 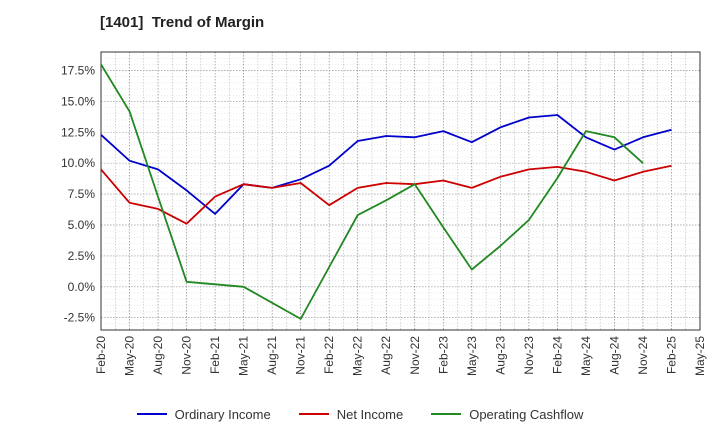 What do you see at coordinates (82, 256) in the screenshot?
I see `y-tick-label: 2.5%` at bounding box center [82, 256].